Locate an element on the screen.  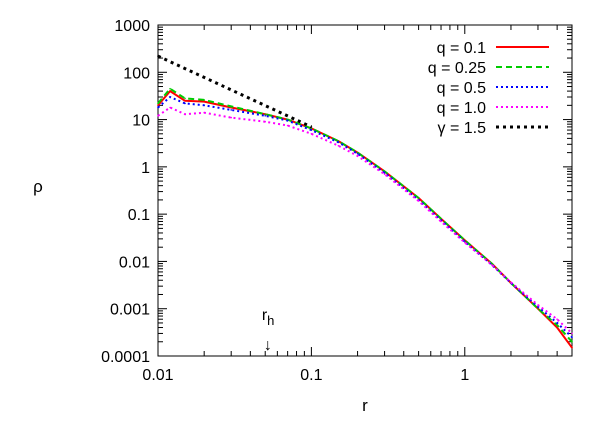
rh-label: rh is located at coordinates (268, 317).